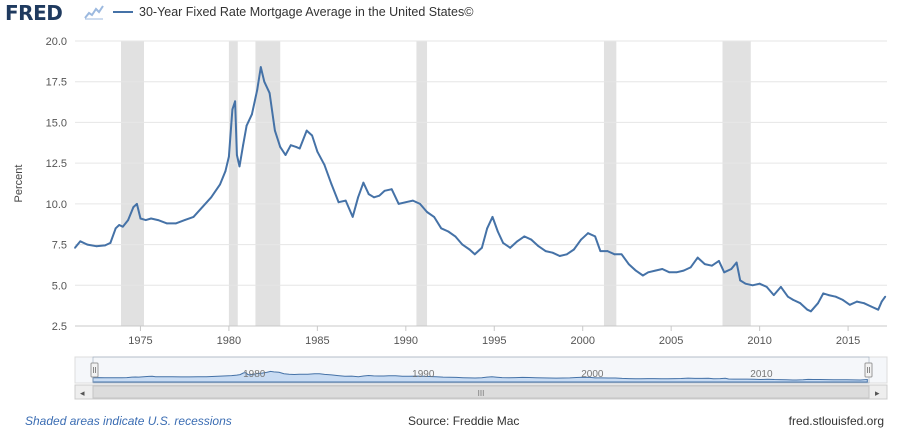 The height and width of the screenshot is (430, 900). Describe the element at coordinates (450, 380) in the screenshot. I see `navigator: 1980 1990 2000 2010 ◂ ▸ III` at that location.